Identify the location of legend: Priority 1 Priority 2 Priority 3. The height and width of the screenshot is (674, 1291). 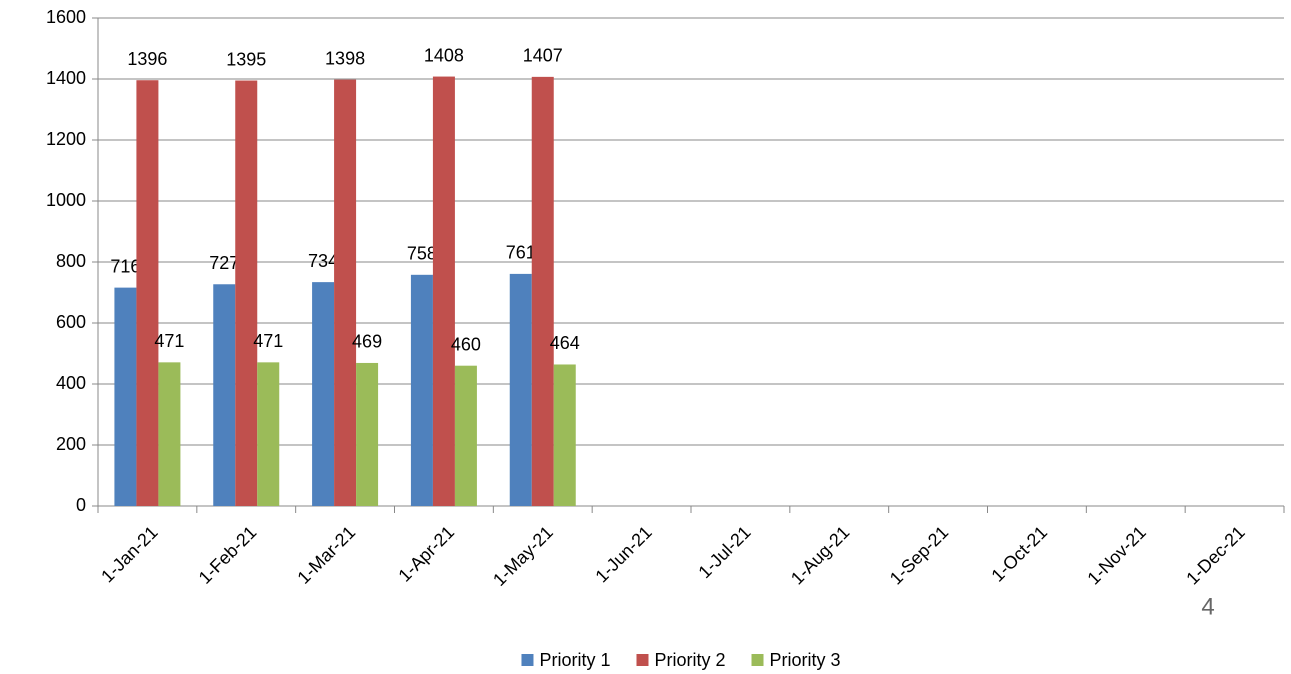
(681, 660).